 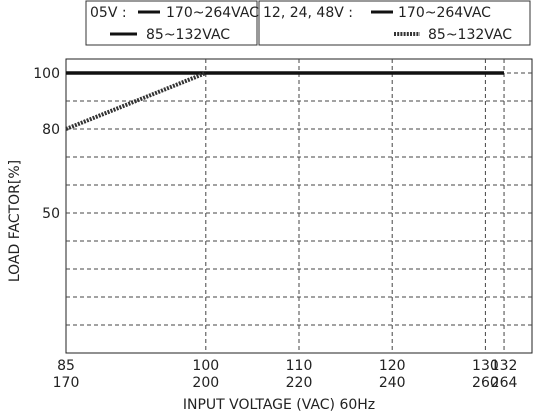 What do you see at coordinates (444, 13) in the screenshot?
I see `legend-entry-12-24-48v-high: 170~264VAC` at bounding box center [444, 13].